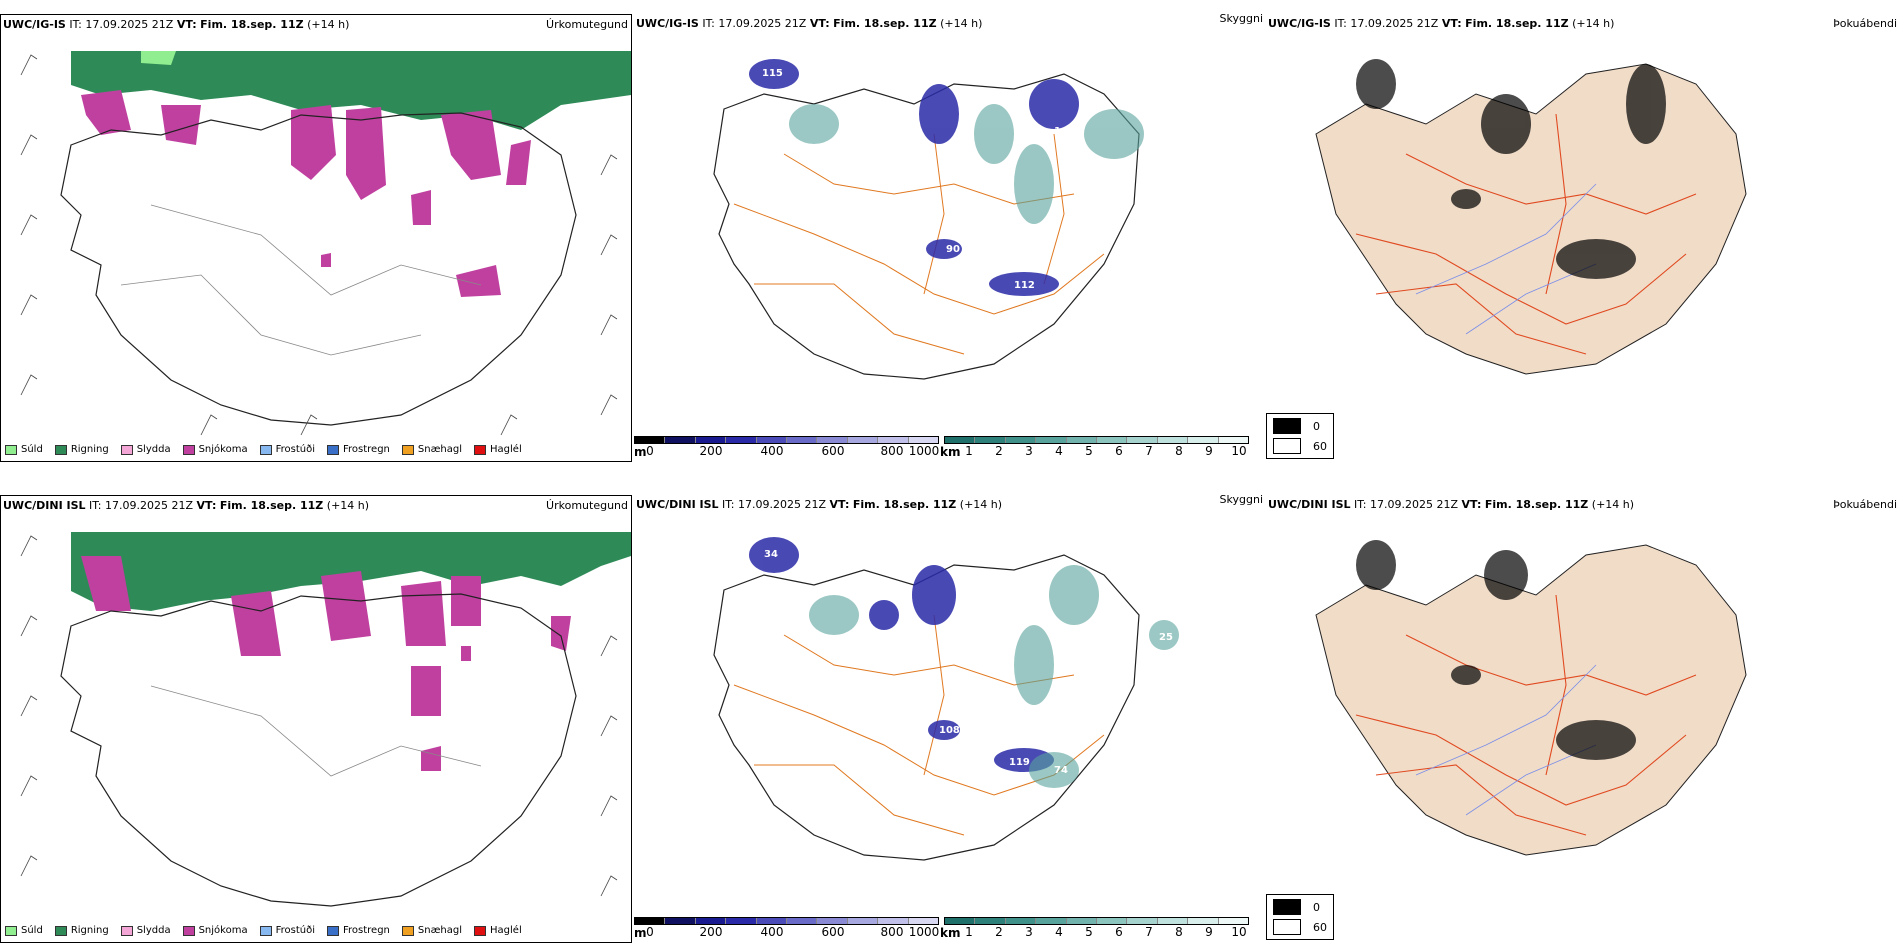  Describe the element at coordinates (949, 730) in the screenshot. I see `svg-text: 108` at that location.